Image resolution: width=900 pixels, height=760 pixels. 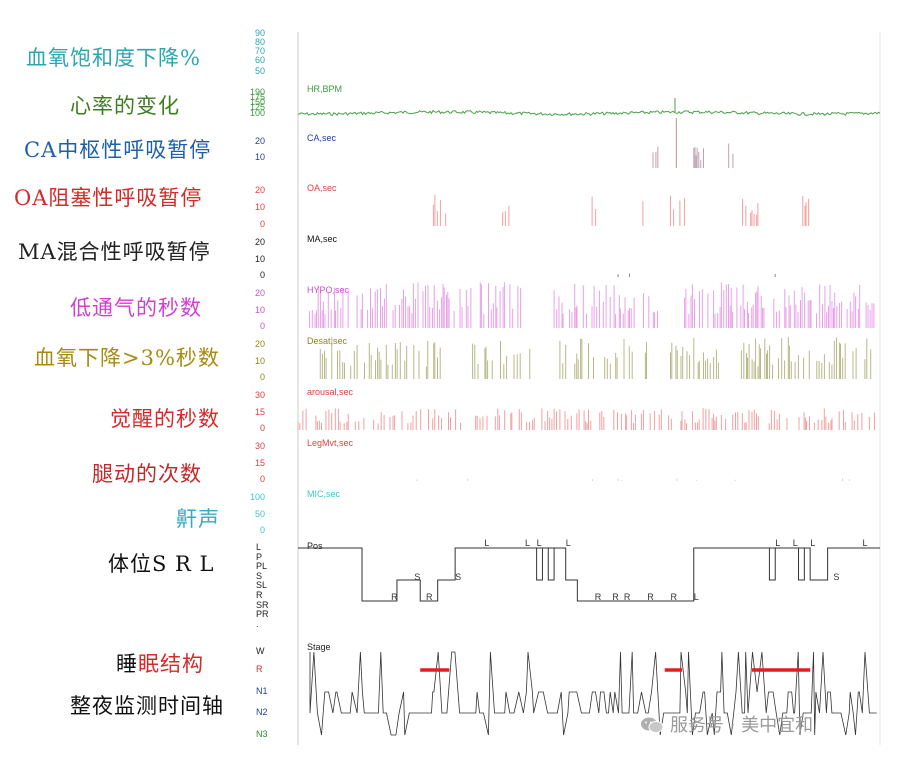 I want to click on position-mark-10: R, so click(x=627, y=597).